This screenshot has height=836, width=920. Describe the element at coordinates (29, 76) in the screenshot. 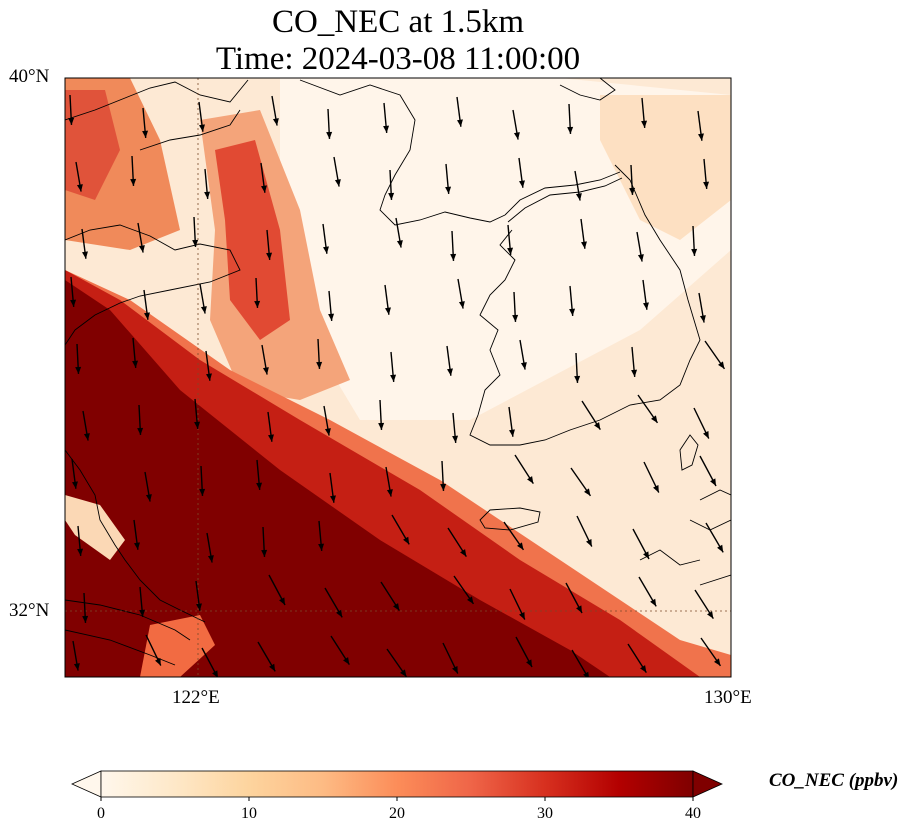

I see `lat-label-40n: 40°N` at that location.